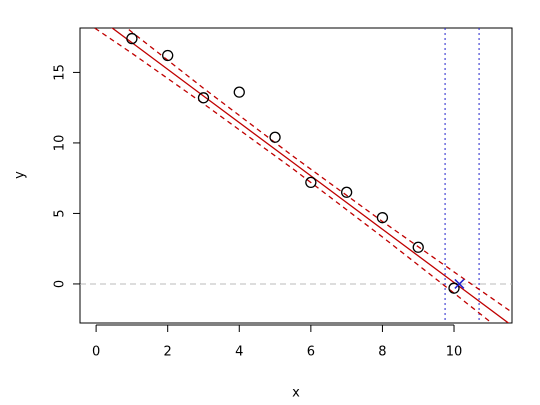 This screenshot has width=540, height=405. Describe the element at coordinates (60, 143) in the screenshot. I see `y-tick-label: 10` at that location.